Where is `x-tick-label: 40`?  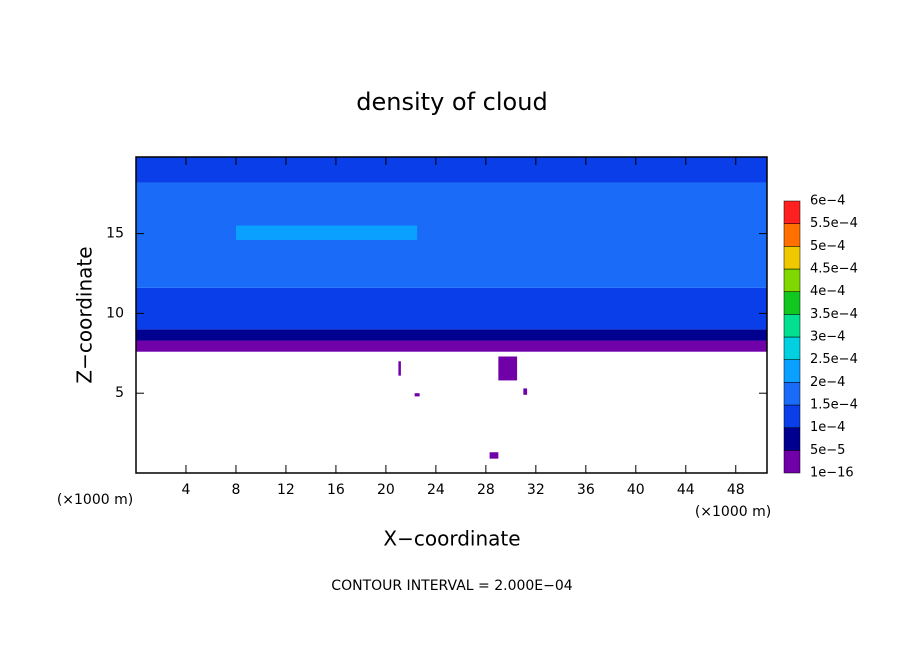
x-tick-label: 40 is located at coordinates (636, 490).